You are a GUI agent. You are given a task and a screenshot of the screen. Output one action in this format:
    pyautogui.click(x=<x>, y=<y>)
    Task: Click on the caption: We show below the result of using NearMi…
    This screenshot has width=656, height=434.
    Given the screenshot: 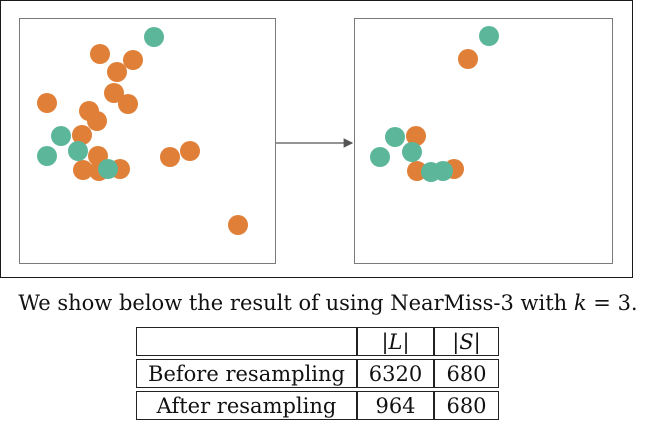 What is the action you would take?
    pyautogui.click(x=328, y=303)
    